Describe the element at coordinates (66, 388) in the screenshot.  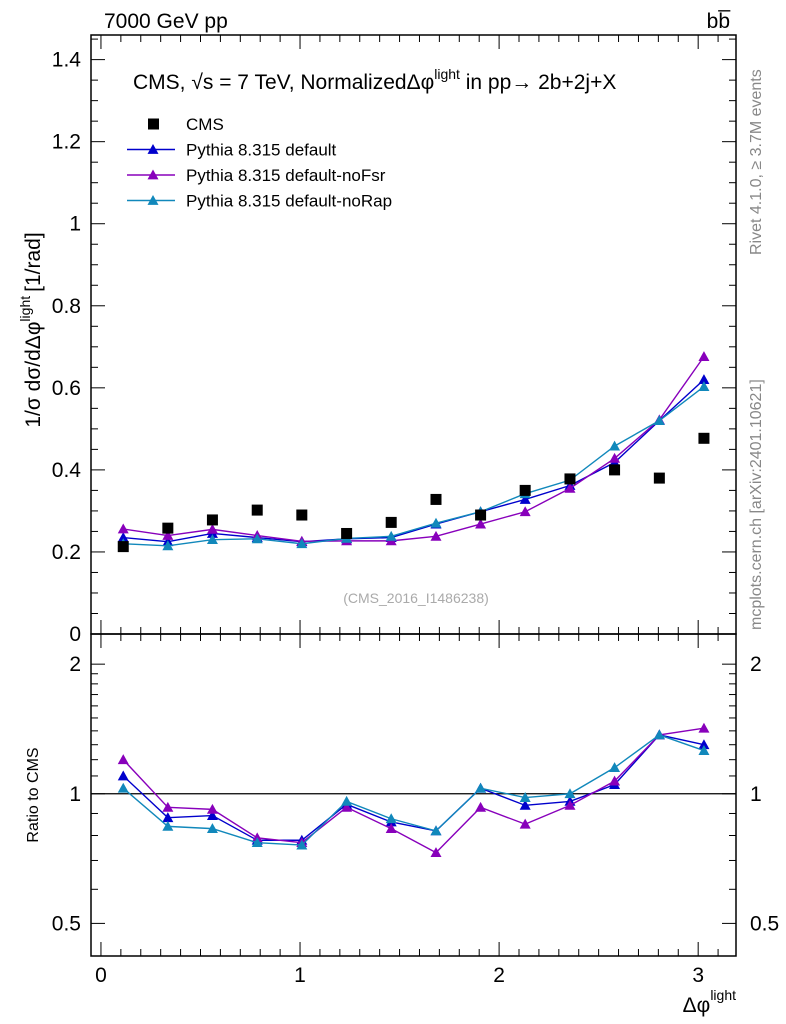
I see `y-tick-label: 0.6` at that location.